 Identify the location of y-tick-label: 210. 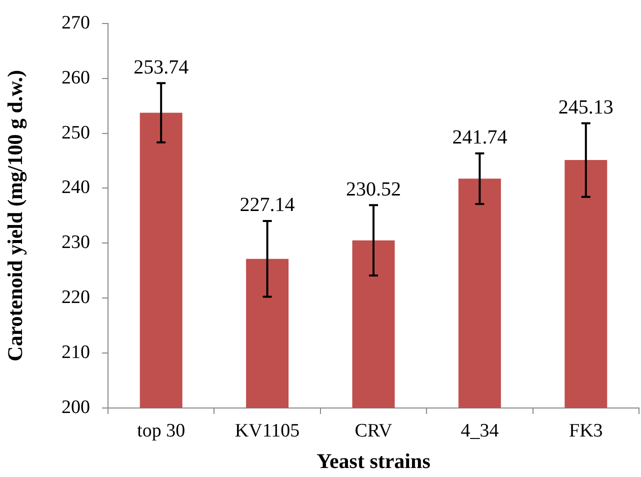
(76, 353).